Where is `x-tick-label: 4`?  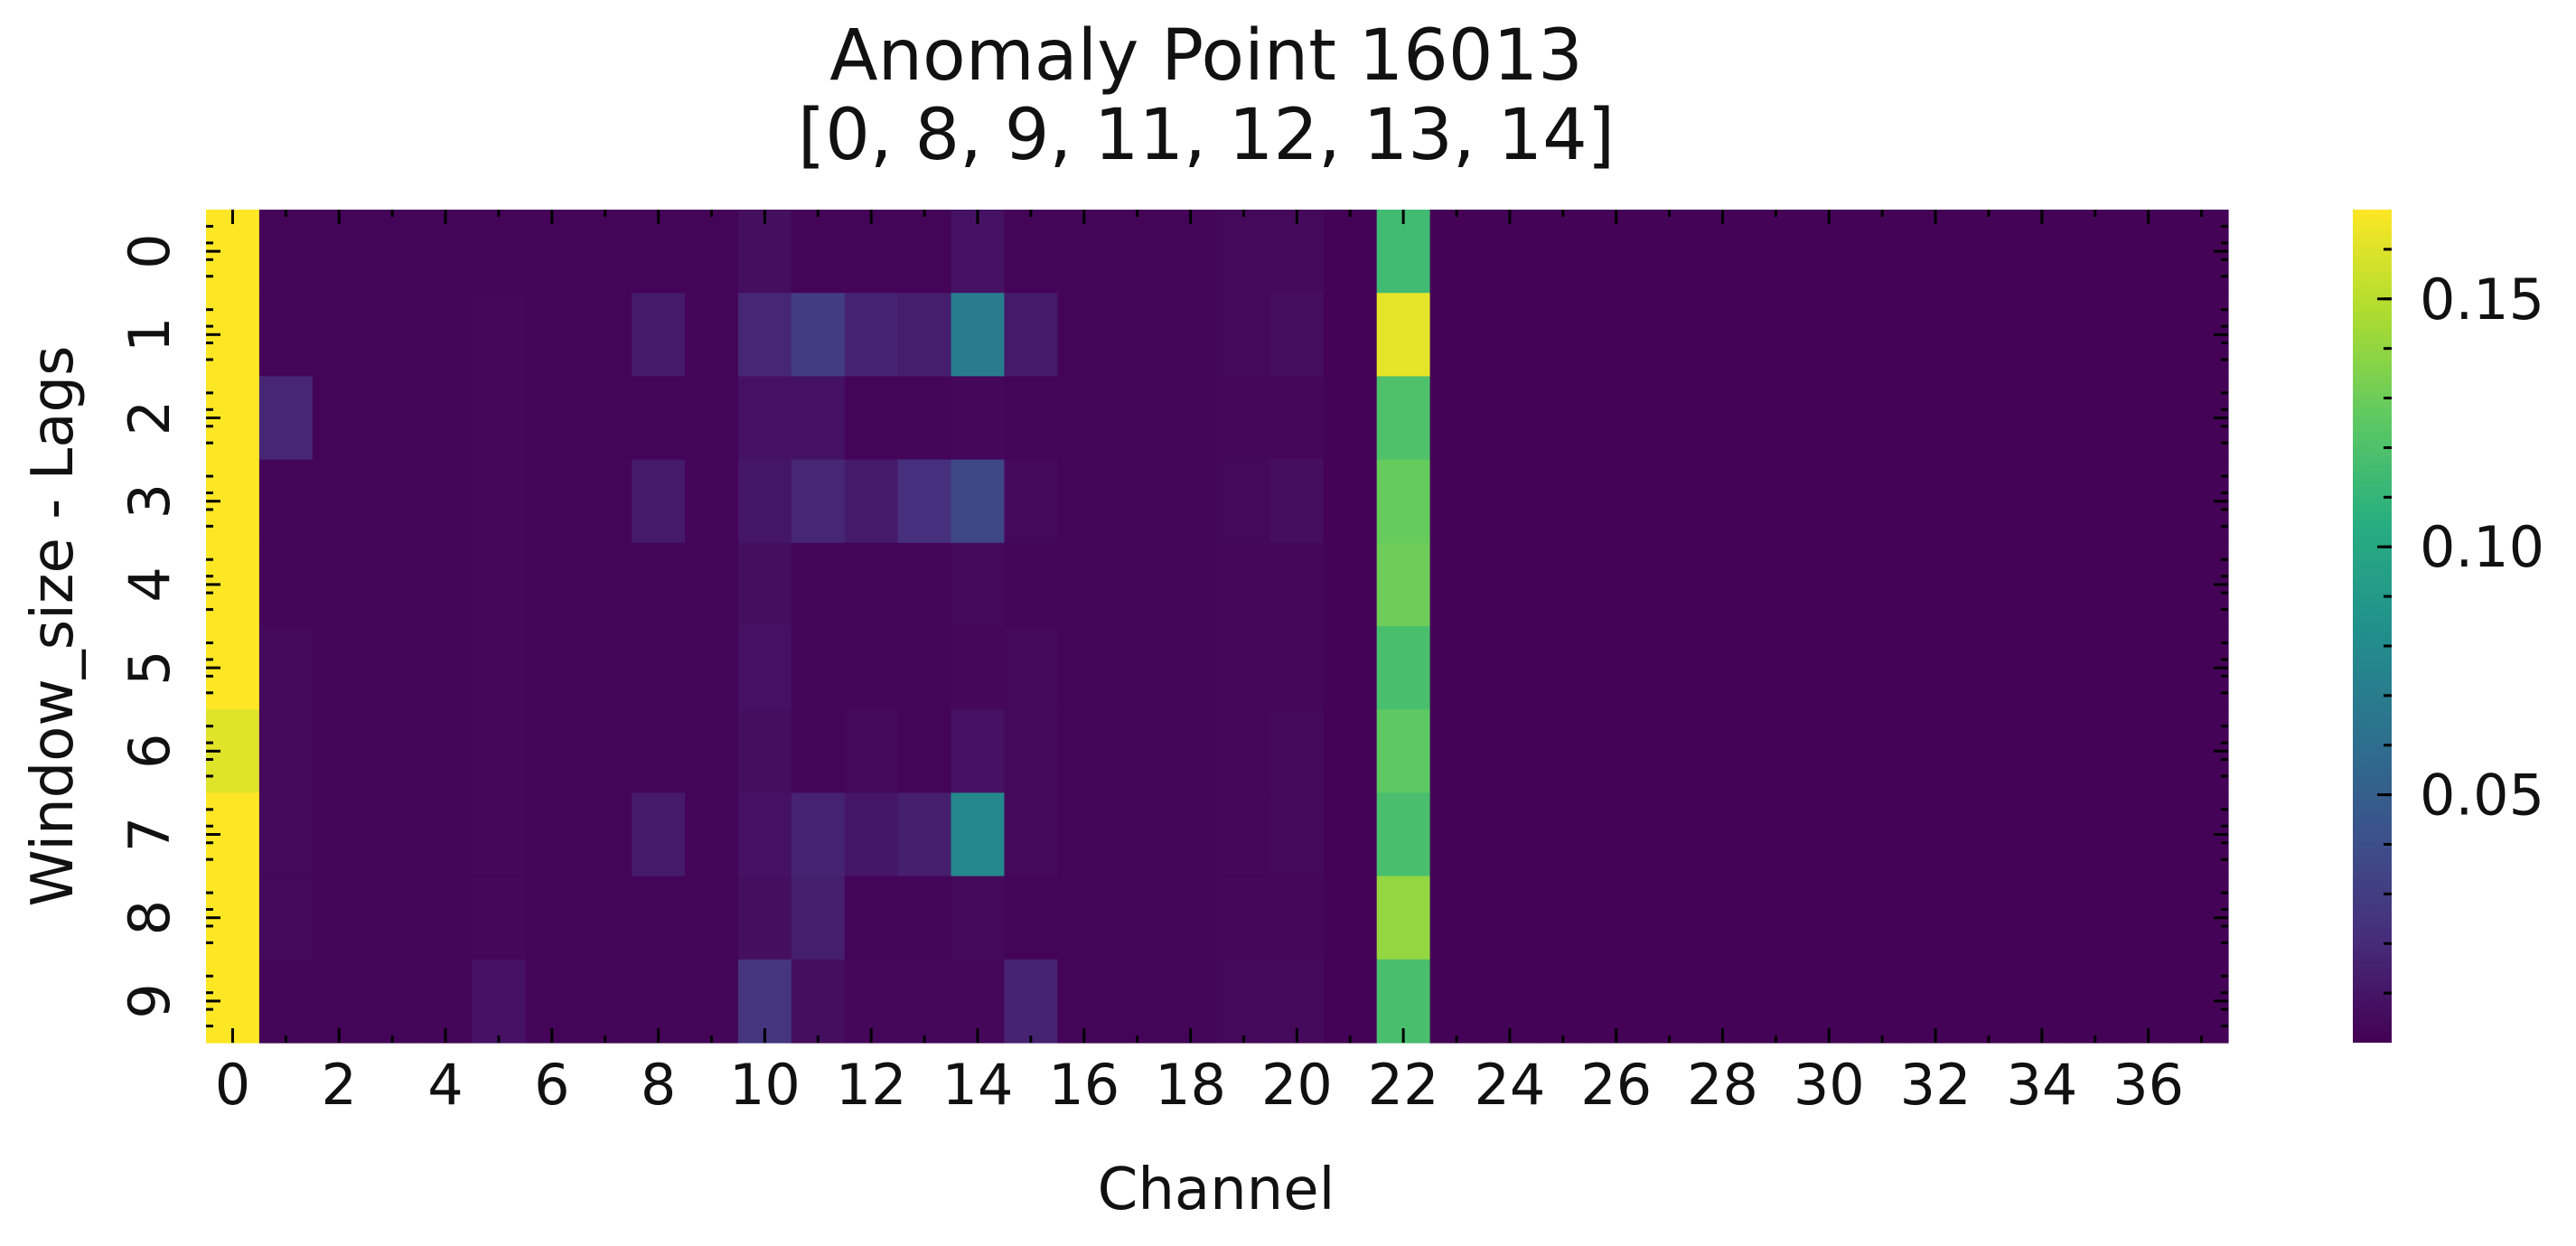
x-tick-label: 4 is located at coordinates (445, 1085).